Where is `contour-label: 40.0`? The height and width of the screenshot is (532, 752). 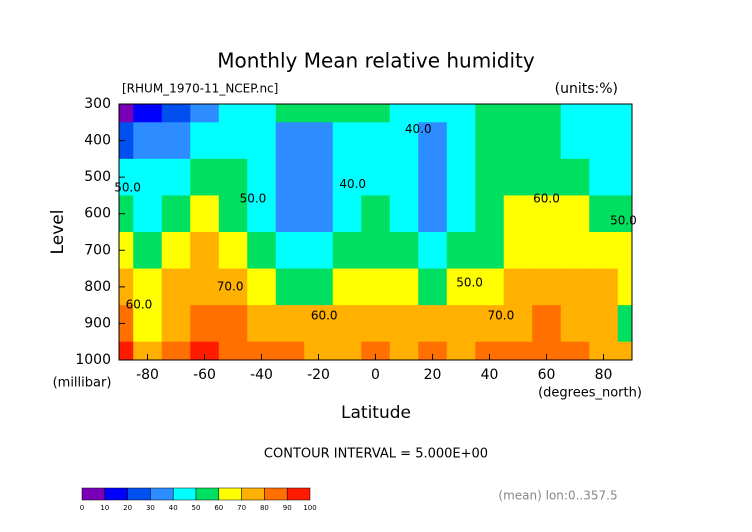
contour-label: 40.0 is located at coordinates (352, 184).